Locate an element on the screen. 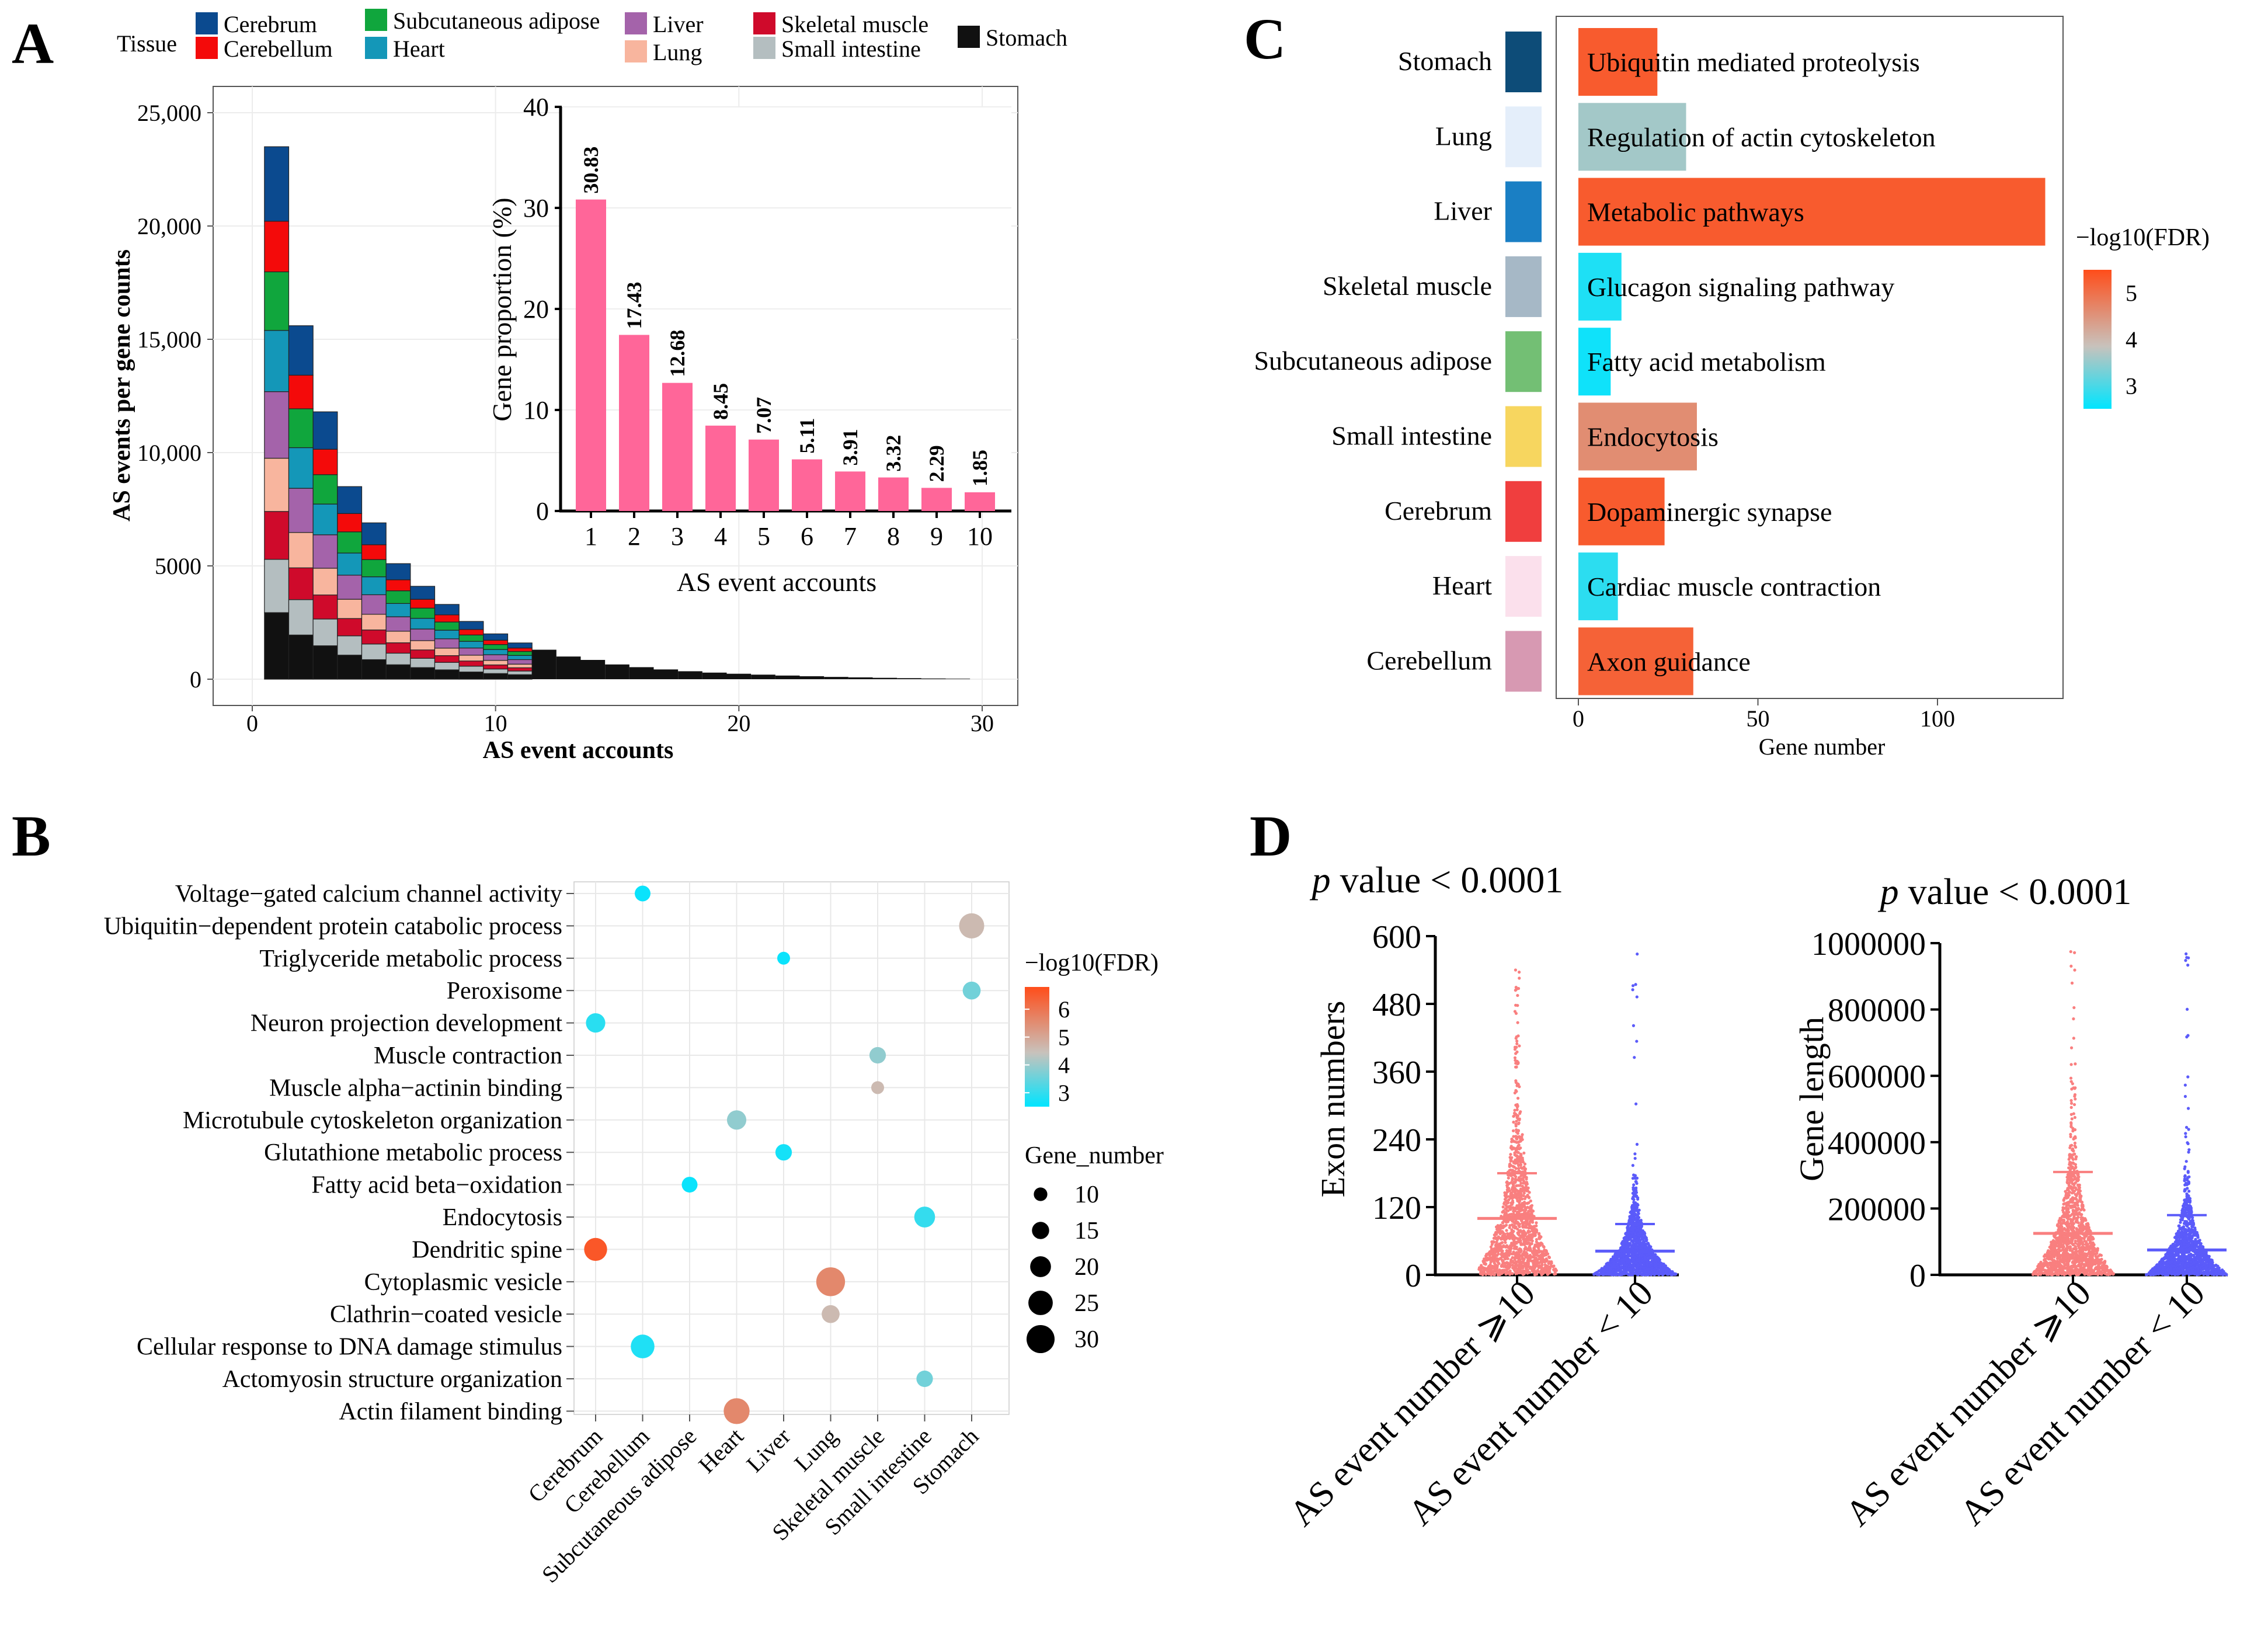  a-inset-x-tick-label: 6 is located at coordinates (807, 536).